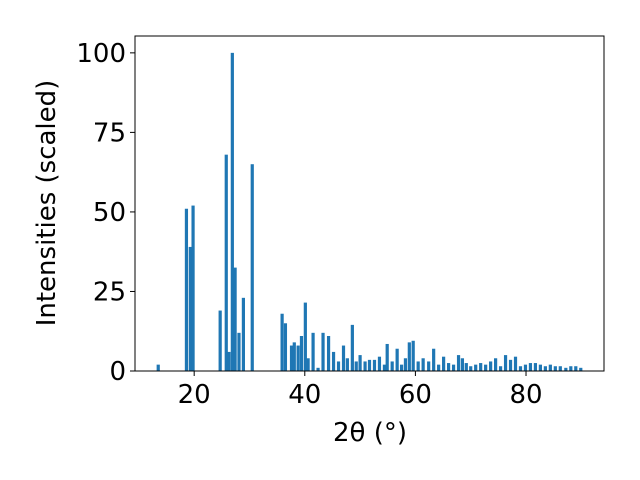 The width and height of the screenshot is (640, 480). I want to click on x-tick-label: 60, so click(415, 395).